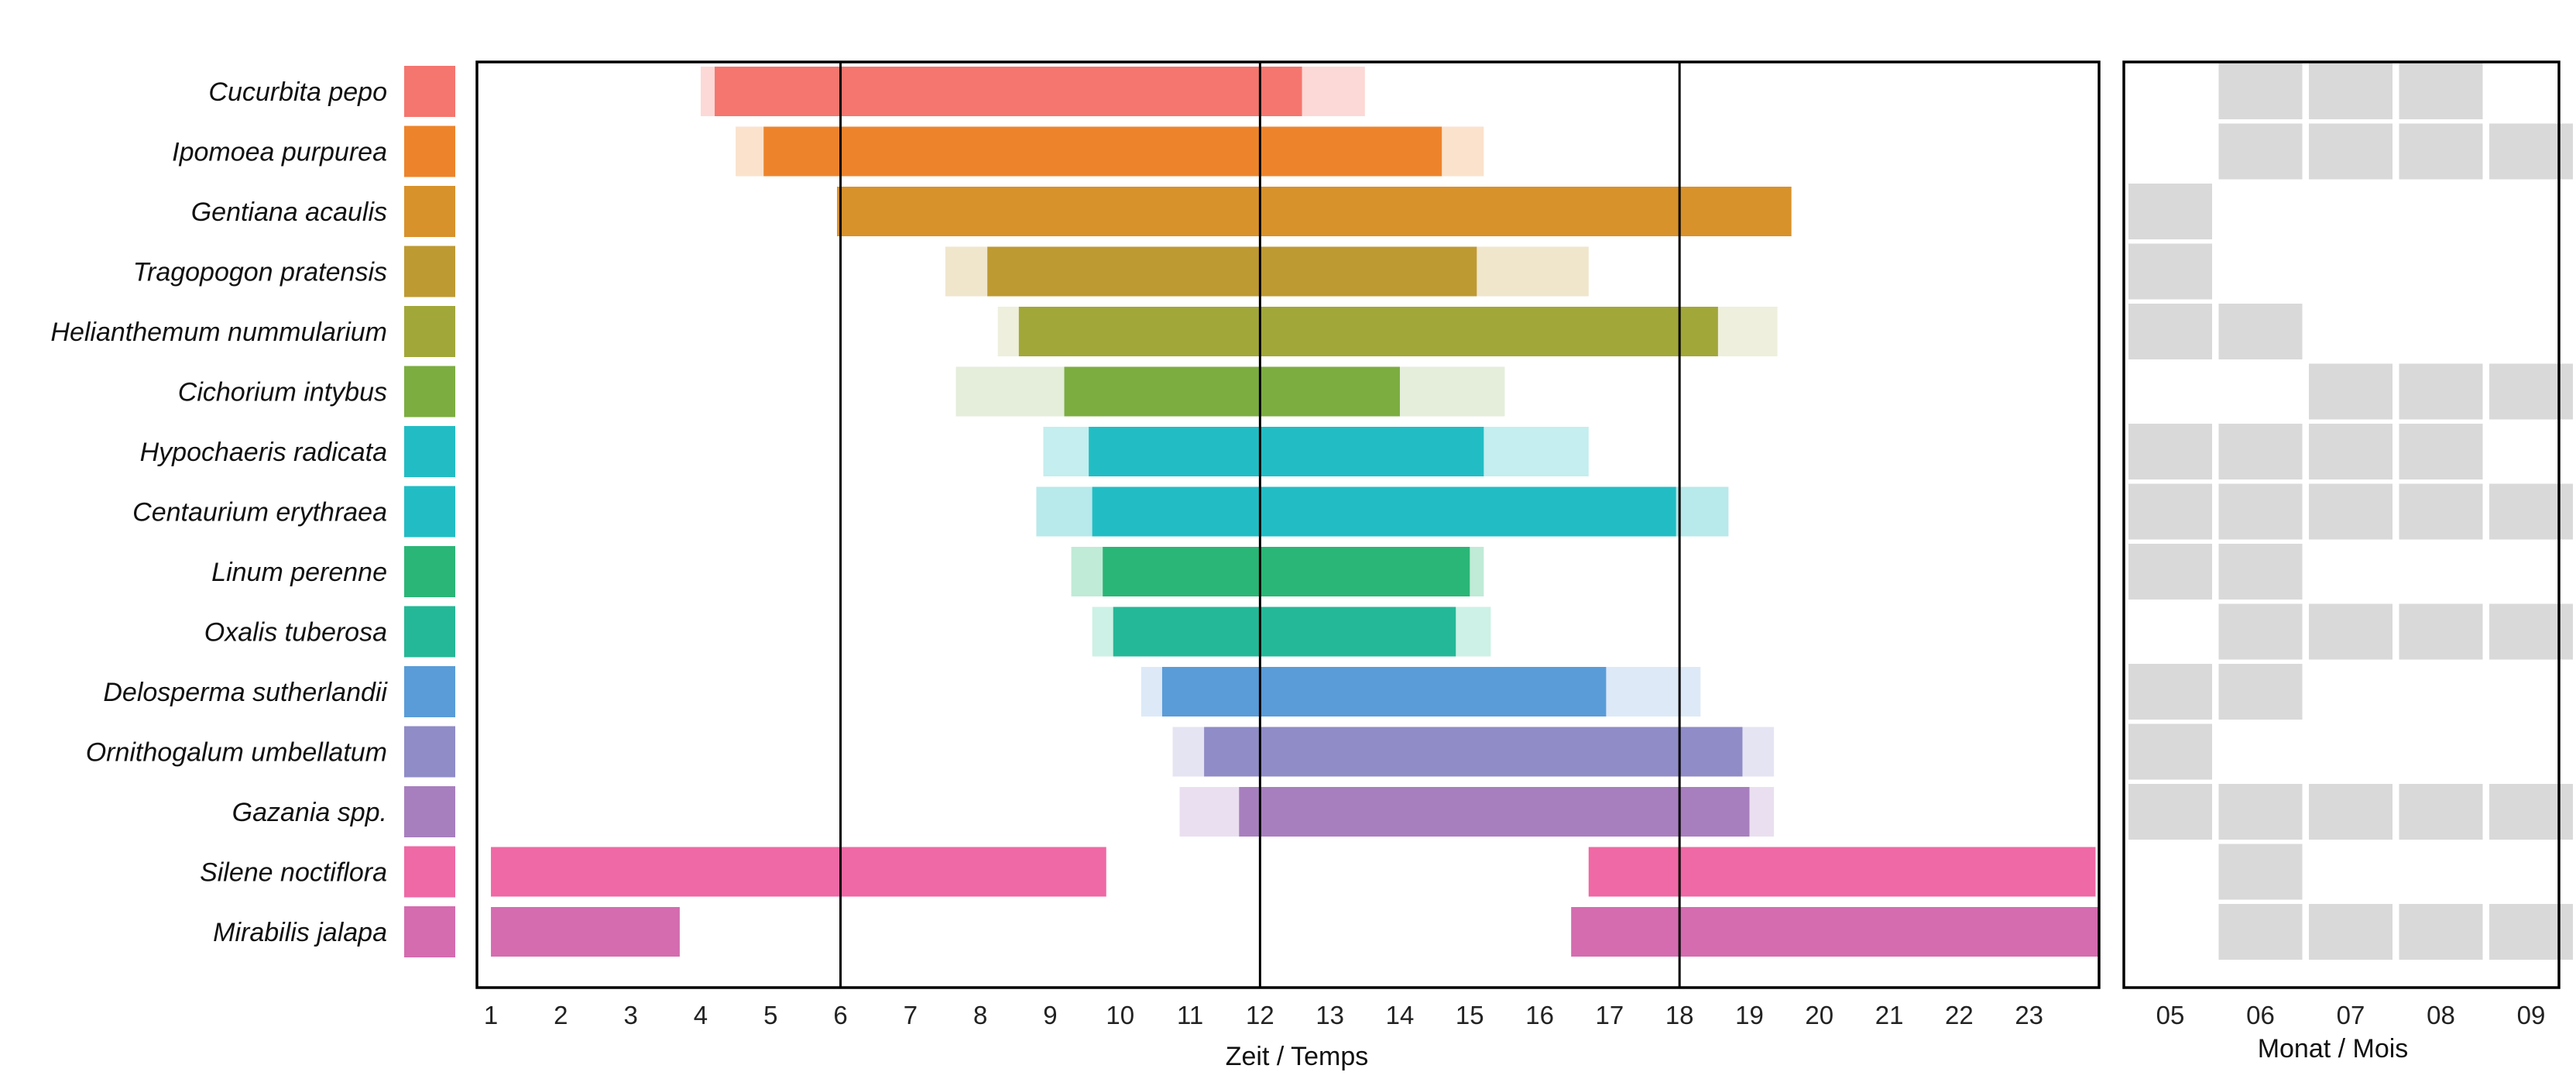 This screenshot has height=1079, width=2576. I want to click on species-label: Helianthemum nummularium, so click(218, 332).